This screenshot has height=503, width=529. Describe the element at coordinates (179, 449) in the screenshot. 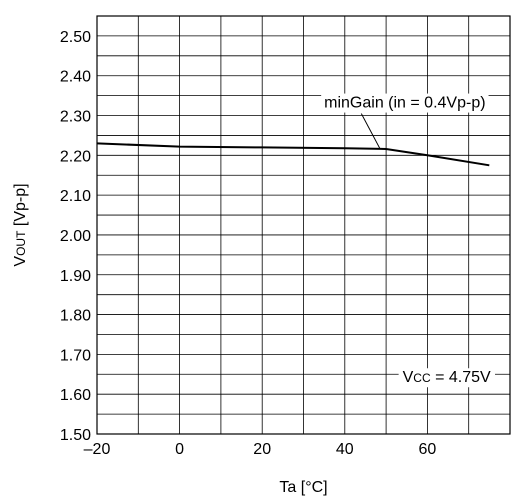

I see `x-tick-label: 0` at that location.